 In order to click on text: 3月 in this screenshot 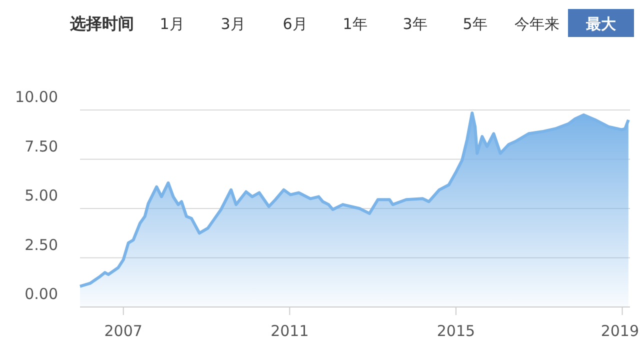, I will do `click(233, 24)`.